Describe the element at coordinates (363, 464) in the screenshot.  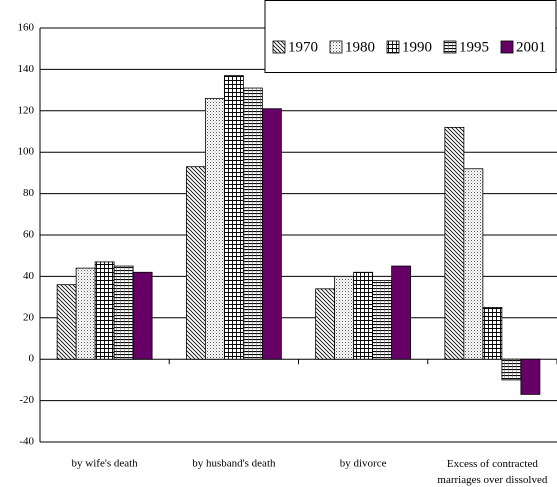
I see `x-tick-label: by divorce` at that location.